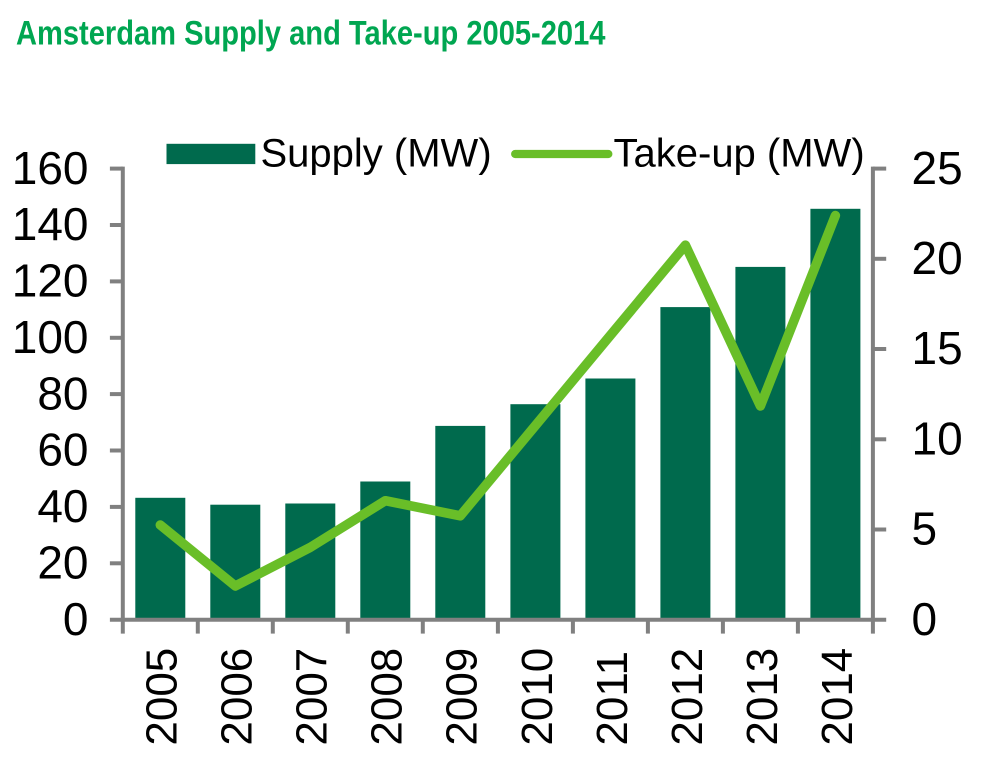  Describe the element at coordinates (237, 697) in the screenshot. I see `svg-text: 2006` at that location.